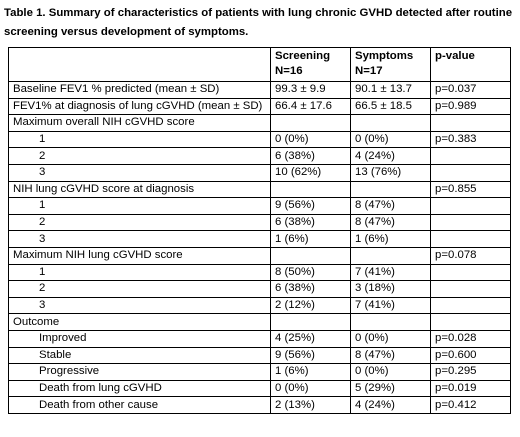 This screenshot has height=437, width=520. I want to click on symptoms-cell: 5 (29%), so click(390, 388).